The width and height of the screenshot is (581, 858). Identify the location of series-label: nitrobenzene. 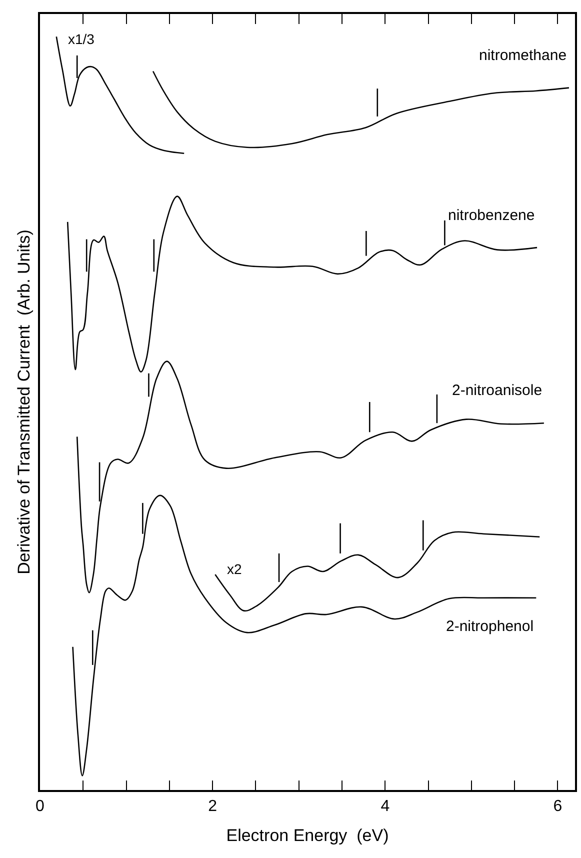
(491, 215).